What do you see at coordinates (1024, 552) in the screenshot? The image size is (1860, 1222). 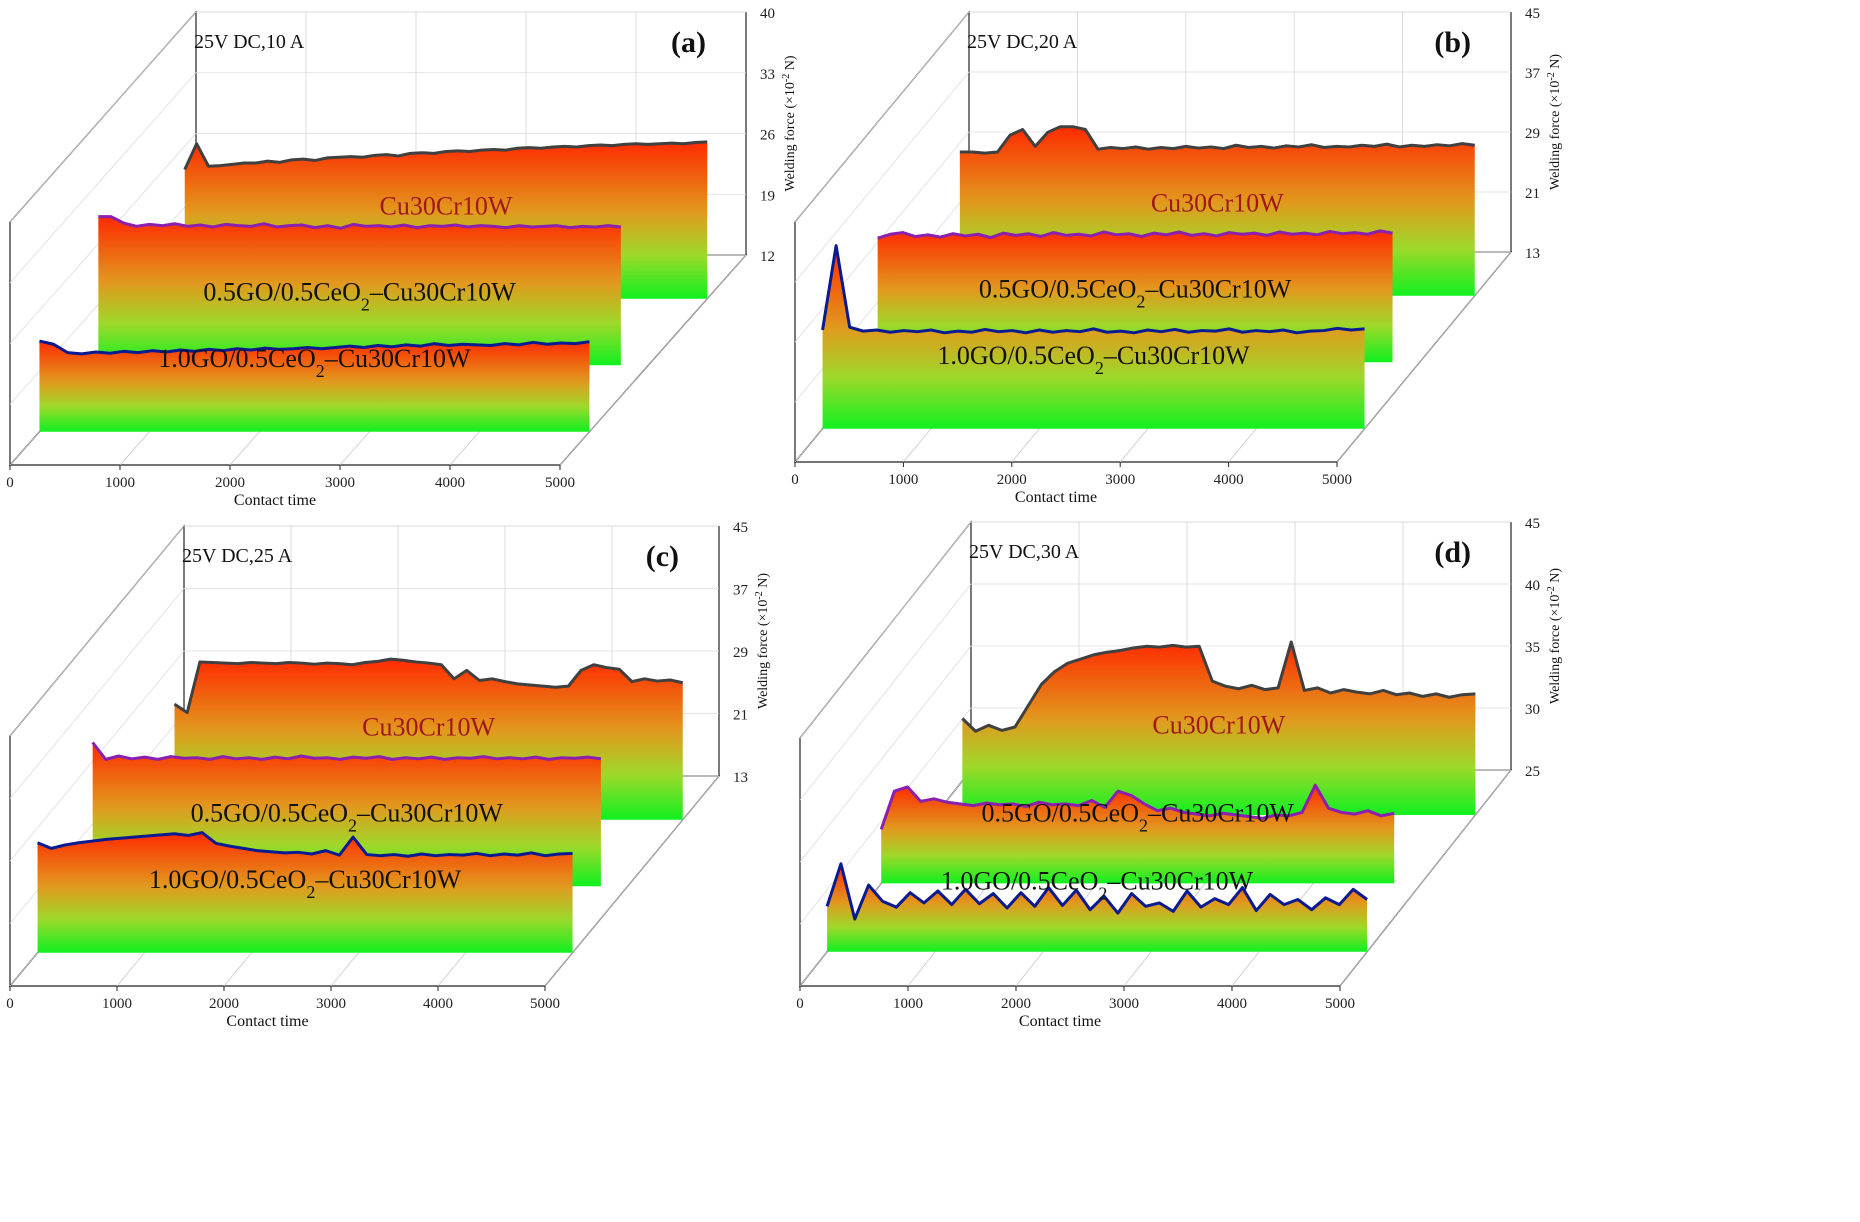 I see `condition-label: 25V DC,30 A` at bounding box center [1024, 552].